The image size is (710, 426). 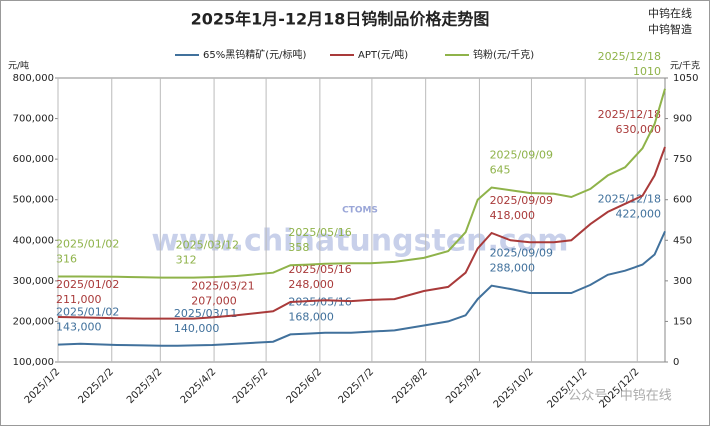 I want to click on annotation-date: 2025/03/12, so click(x=207, y=245).